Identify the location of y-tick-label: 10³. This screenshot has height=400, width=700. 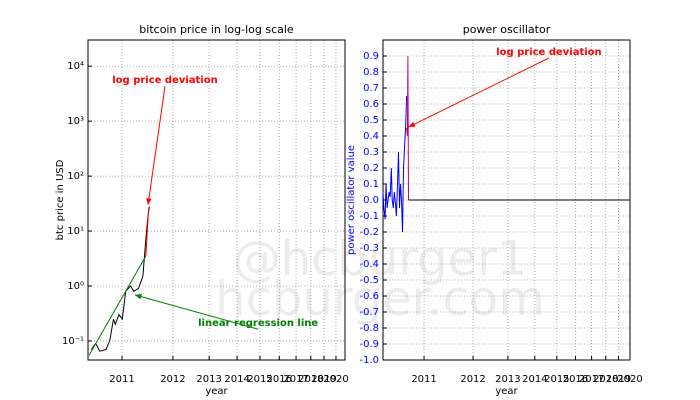
(75, 121).